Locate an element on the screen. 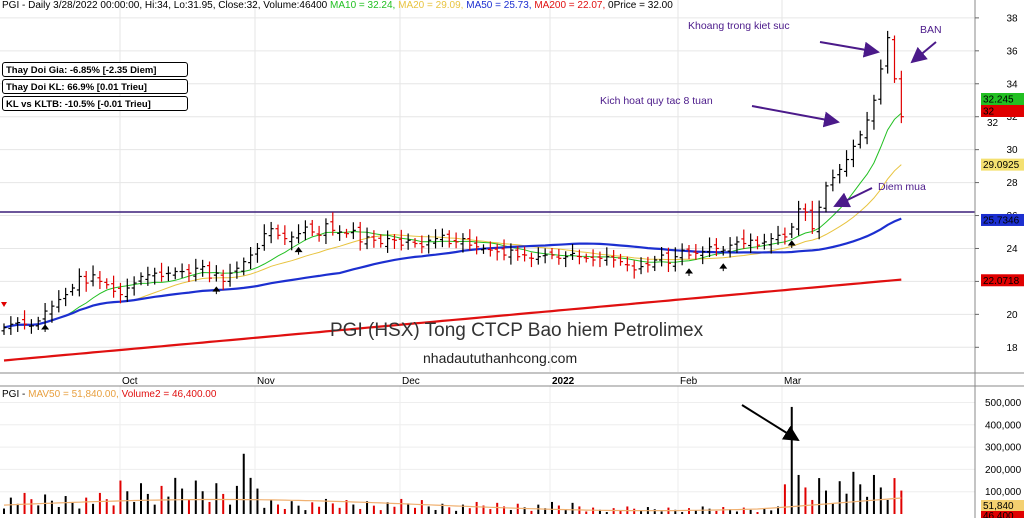  volume-header-mav50: MAV50 = 51,840.00, is located at coordinates (73, 394).